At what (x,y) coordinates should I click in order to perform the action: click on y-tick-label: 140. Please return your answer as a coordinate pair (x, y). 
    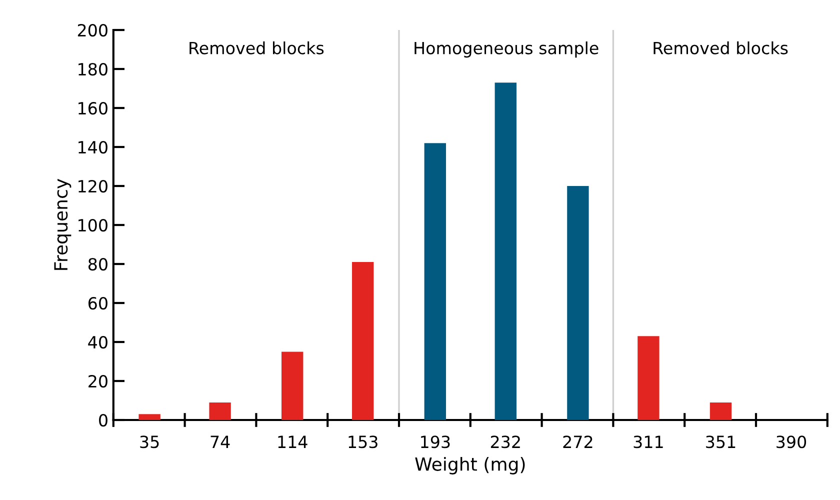
    Looking at the image, I should click on (93, 147).